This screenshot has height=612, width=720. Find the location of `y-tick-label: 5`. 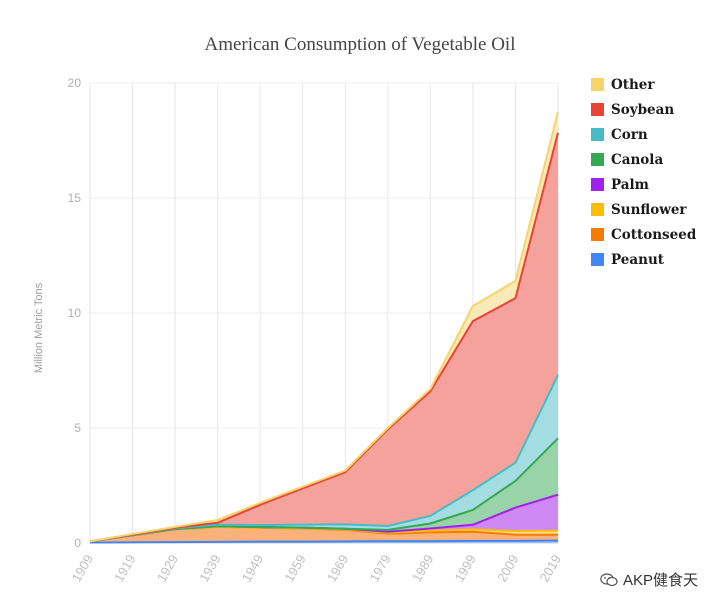

y-tick-label: 5 is located at coordinates (77, 428).